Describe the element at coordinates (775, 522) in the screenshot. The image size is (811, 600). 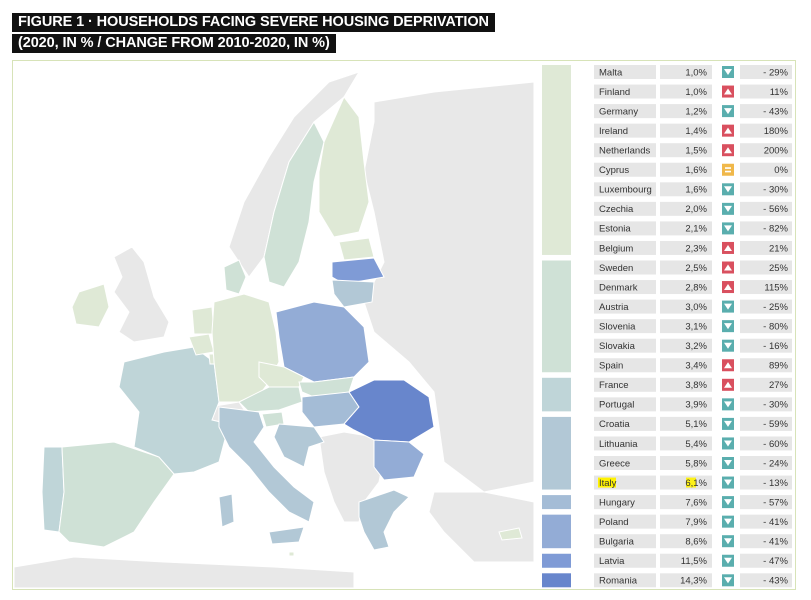
I see `change-poland: - 41%` at that location.